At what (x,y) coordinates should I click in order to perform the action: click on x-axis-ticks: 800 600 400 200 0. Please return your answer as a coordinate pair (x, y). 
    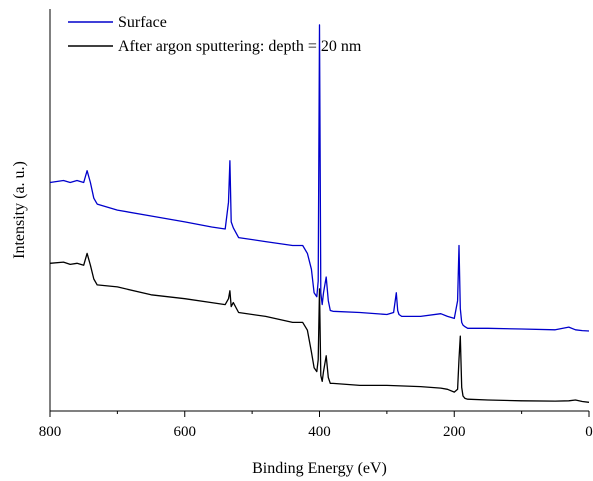
    Looking at the image, I should click on (316, 425).